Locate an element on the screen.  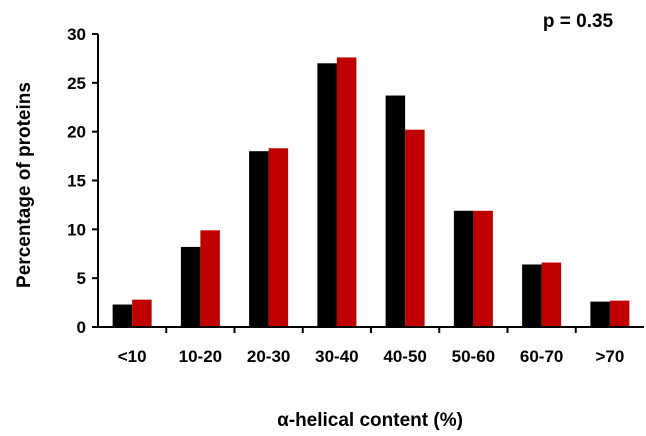
x-axis-label: α-helical content (%) is located at coordinates (370, 420).